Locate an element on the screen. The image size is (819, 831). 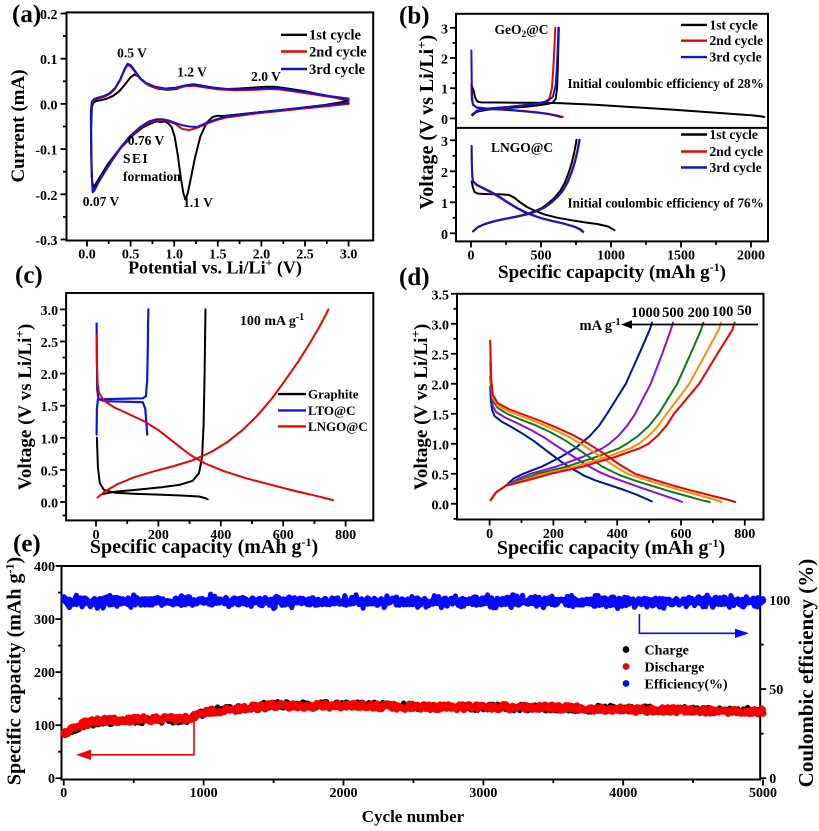
svg-text: 3.5 is located at coordinates (441, 295).